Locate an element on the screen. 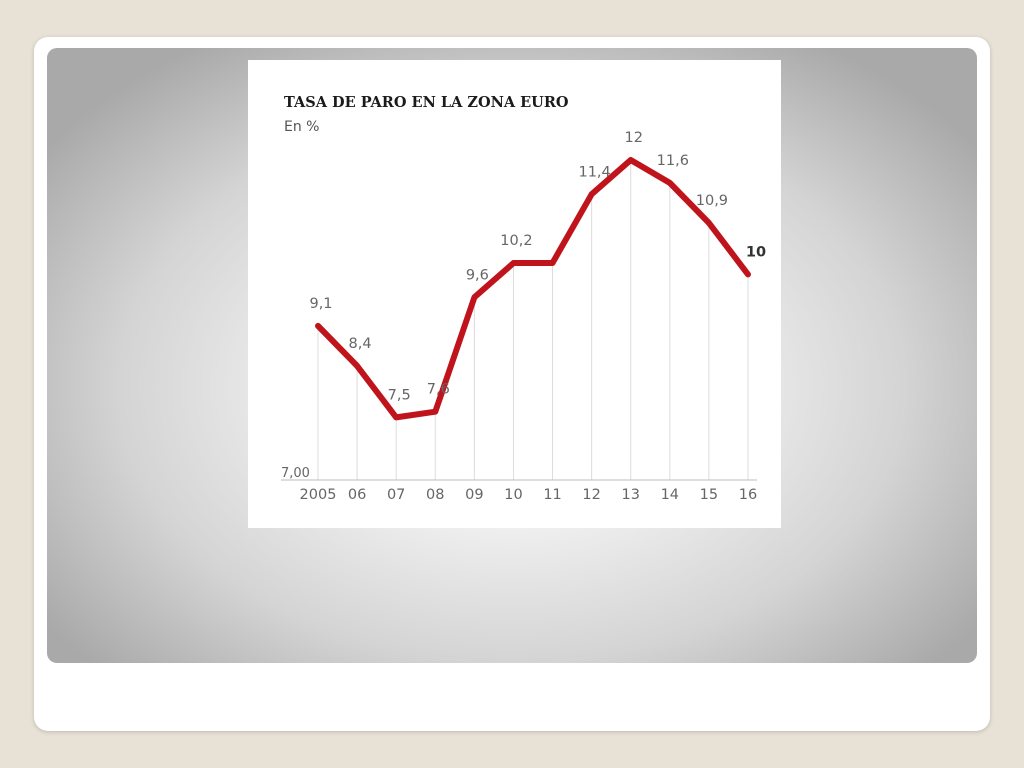 The image size is (1024, 768). x-tick-label: 14 is located at coordinates (670, 495).